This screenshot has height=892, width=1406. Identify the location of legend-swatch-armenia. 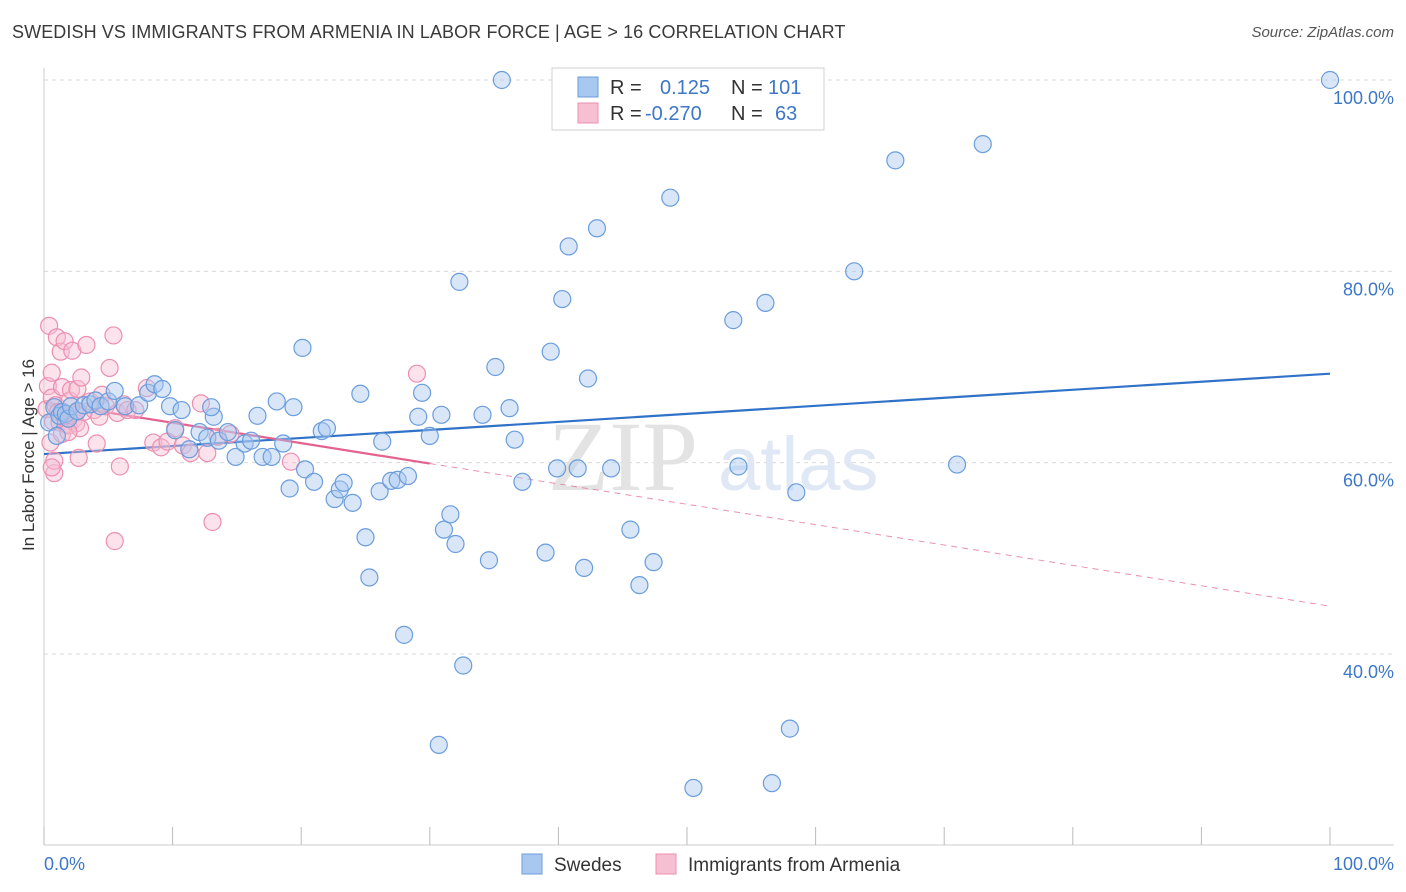
(588, 113).